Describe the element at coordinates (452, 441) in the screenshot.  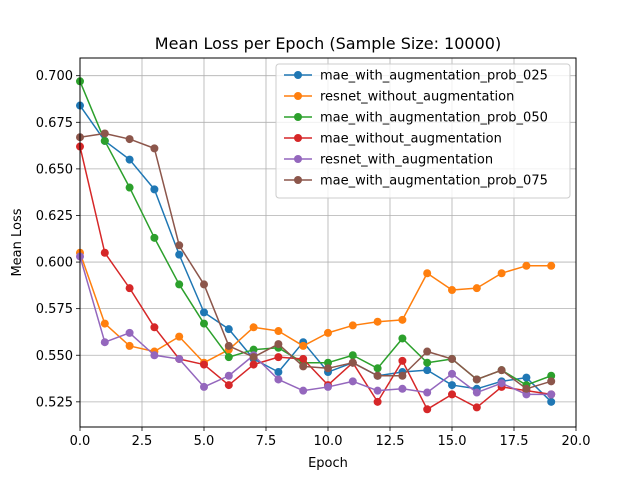
I see `x-tick-label: 15.0` at that location.